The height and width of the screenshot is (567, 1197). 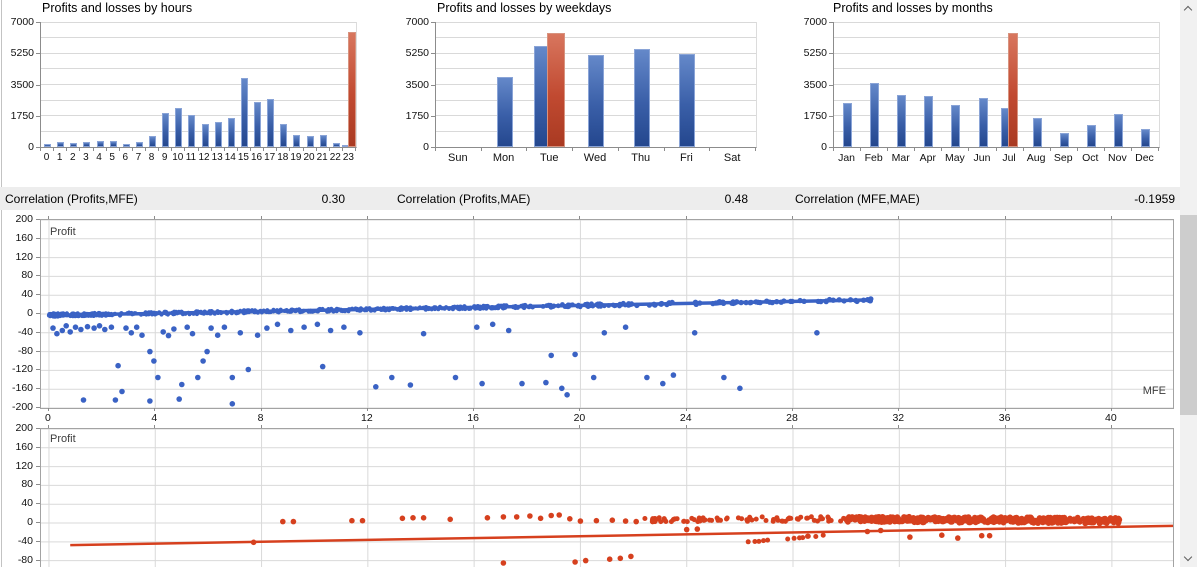 I want to click on scrollbar-up-button, so click(x=1188, y=8).